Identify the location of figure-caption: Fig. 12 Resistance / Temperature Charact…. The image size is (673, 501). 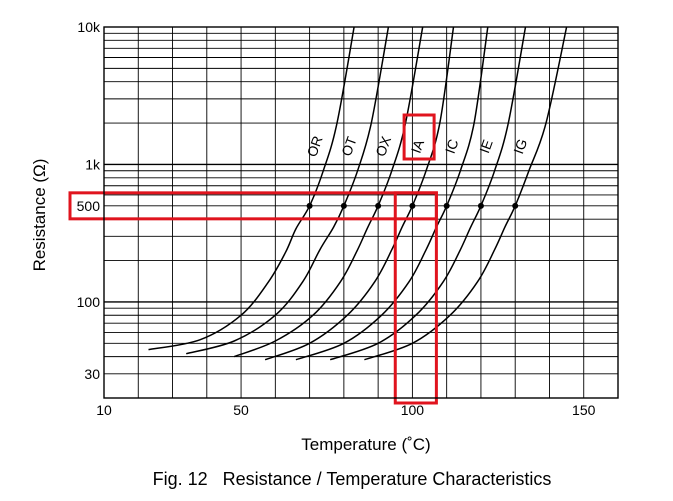
(352, 479).